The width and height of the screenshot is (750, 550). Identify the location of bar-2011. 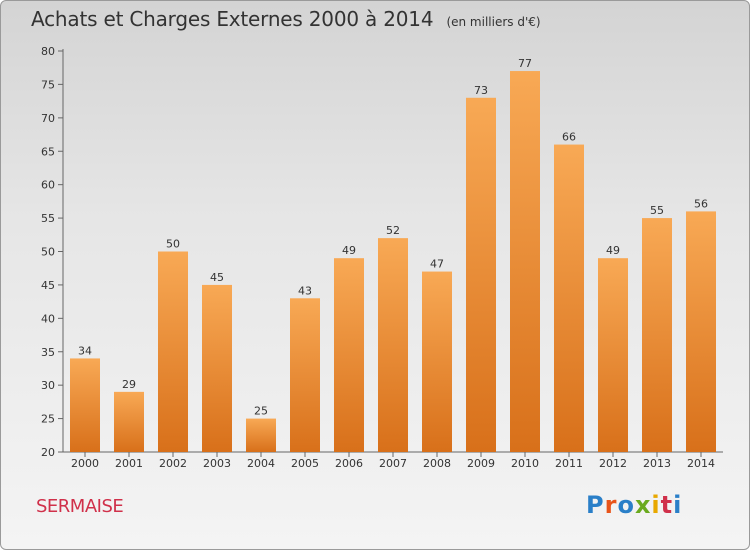
(569, 298).